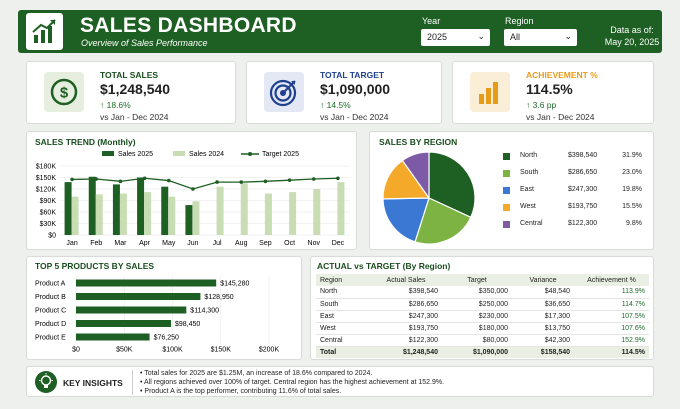 Image resolution: width=680 pixels, height=409 pixels. Describe the element at coordinates (188, 25) in the screenshot. I see `page-title: SALES DASHBOARD` at that location.